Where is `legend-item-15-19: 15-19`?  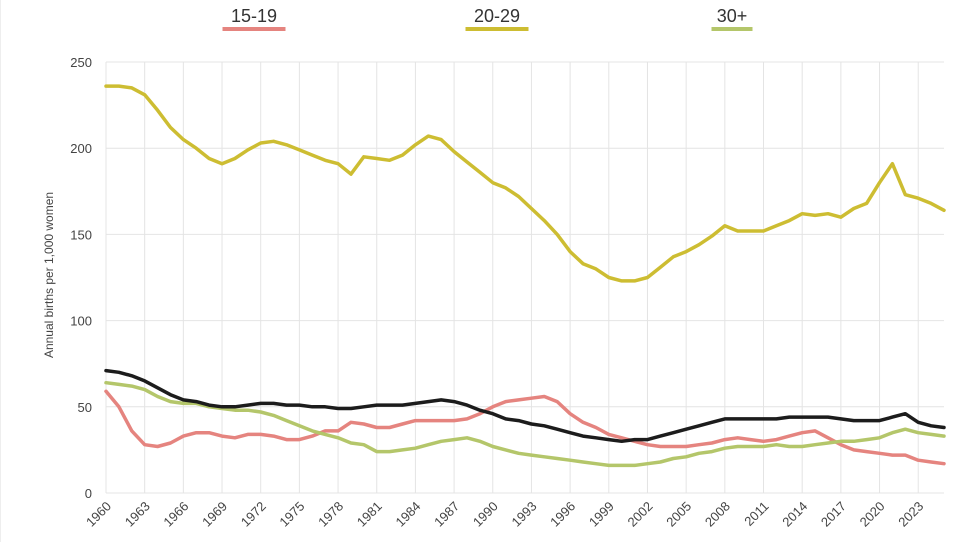 legend-item-15-19: 15-19 is located at coordinates (254, 18).